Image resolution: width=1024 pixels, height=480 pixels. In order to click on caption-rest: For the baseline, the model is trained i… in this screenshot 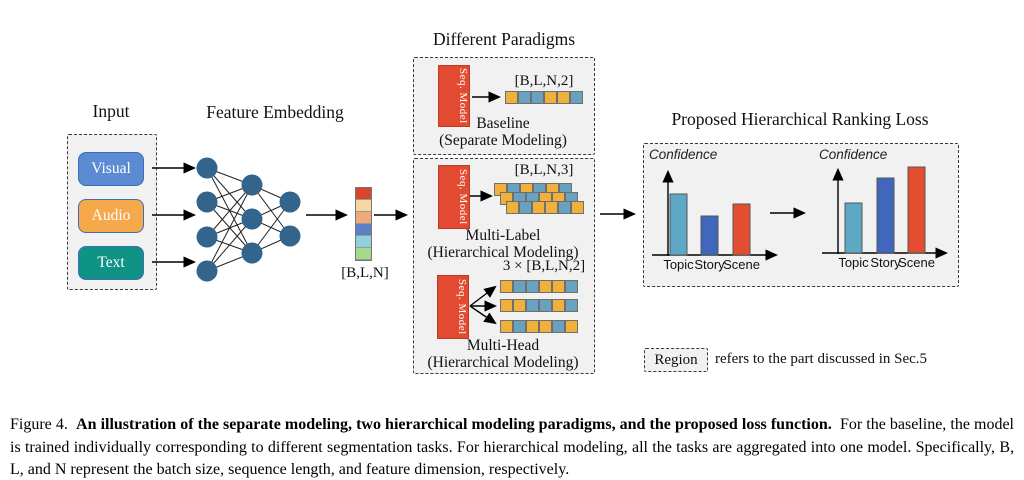, I will do `click(512, 447)`.